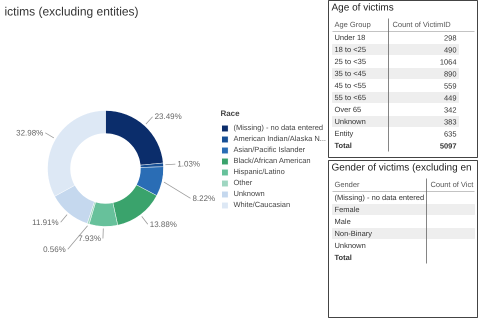  What do you see at coordinates (168, 117) in the screenshot?
I see `data-label: 23.49%` at bounding box center [168, 117].